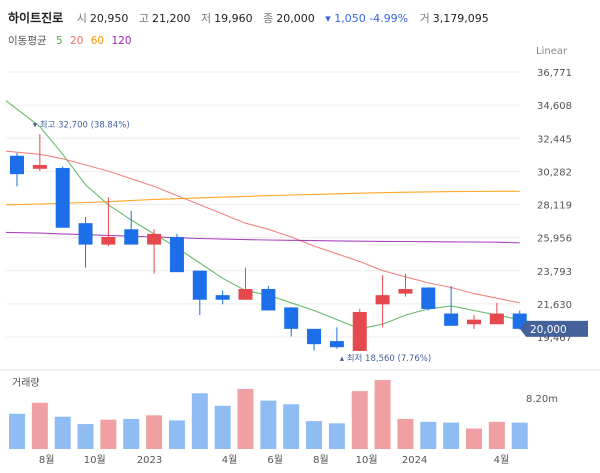  What do you see at coordinates (367, 18) in the screenshot?
I see `change-value: ▾ 1,050 -4.99%` at bounding box center [367, 18].